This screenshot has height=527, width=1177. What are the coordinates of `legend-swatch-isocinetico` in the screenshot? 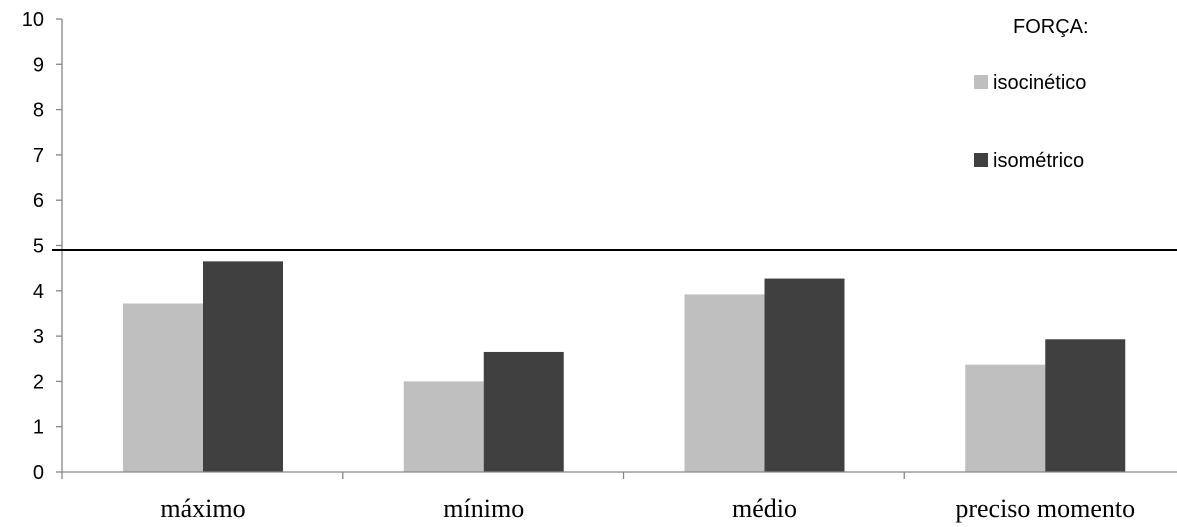 It's located at (981, 82).